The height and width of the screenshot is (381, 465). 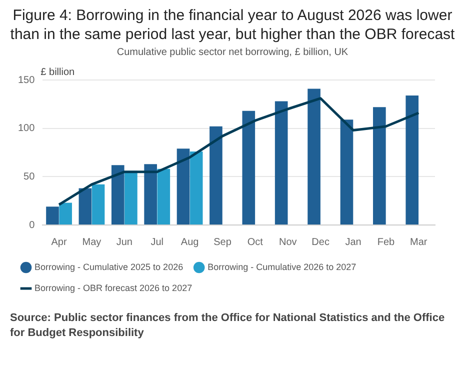 What do you see at coordinates (223, 242) in the screenshot?
I see `x-tick-label: Sep` at bounding box center [223, 242].